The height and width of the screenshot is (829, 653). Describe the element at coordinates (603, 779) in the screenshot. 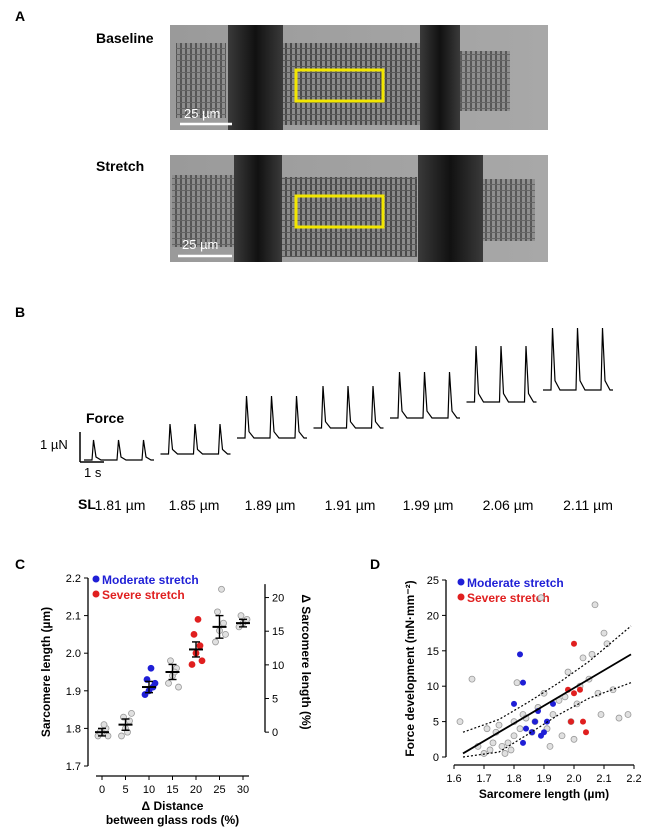

I see `d-x-tick-label: 2.1` at that location.